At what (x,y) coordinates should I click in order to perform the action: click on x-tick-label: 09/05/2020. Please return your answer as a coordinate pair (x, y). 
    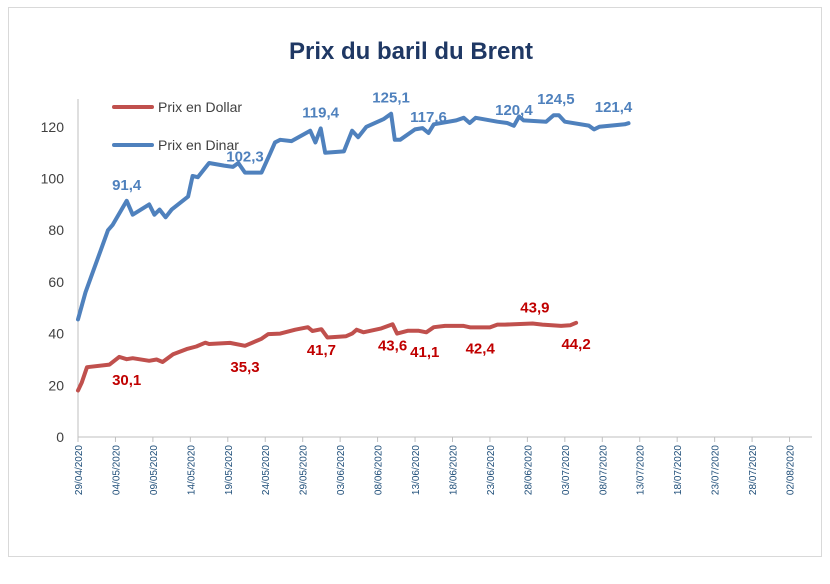
    Looking at the image, I should click on (154, 470).